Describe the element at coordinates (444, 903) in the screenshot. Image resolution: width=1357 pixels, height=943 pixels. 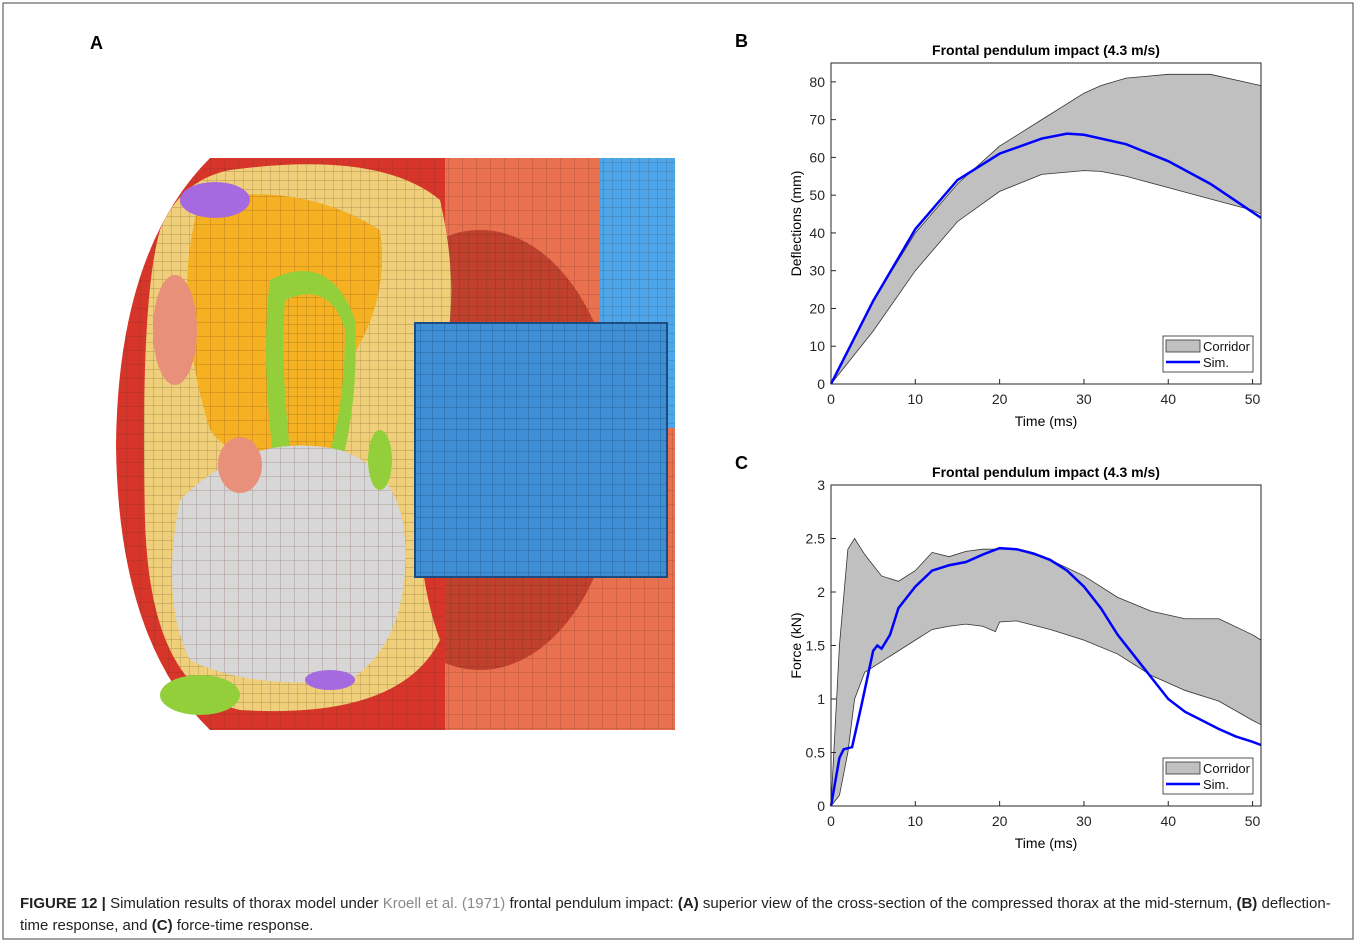
I see `citation-link: Kroell et al. (1971)` at that location.